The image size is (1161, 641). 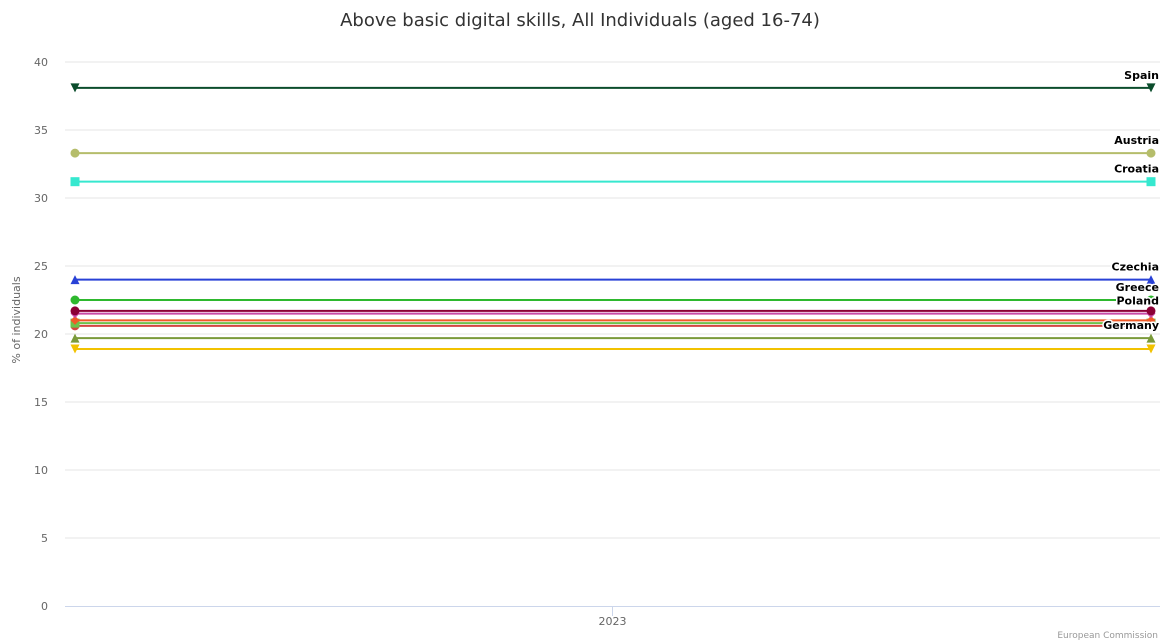 I want to click on y-tick-label: 30, so click(x=41, y=198).